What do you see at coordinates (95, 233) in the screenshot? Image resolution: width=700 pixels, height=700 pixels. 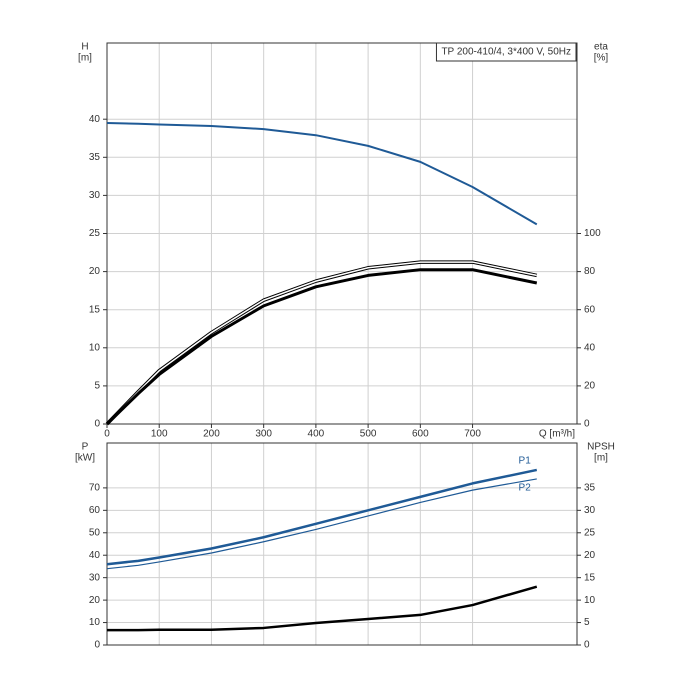 I see `y-tick-label: 25` at bounding box center [95, 233].